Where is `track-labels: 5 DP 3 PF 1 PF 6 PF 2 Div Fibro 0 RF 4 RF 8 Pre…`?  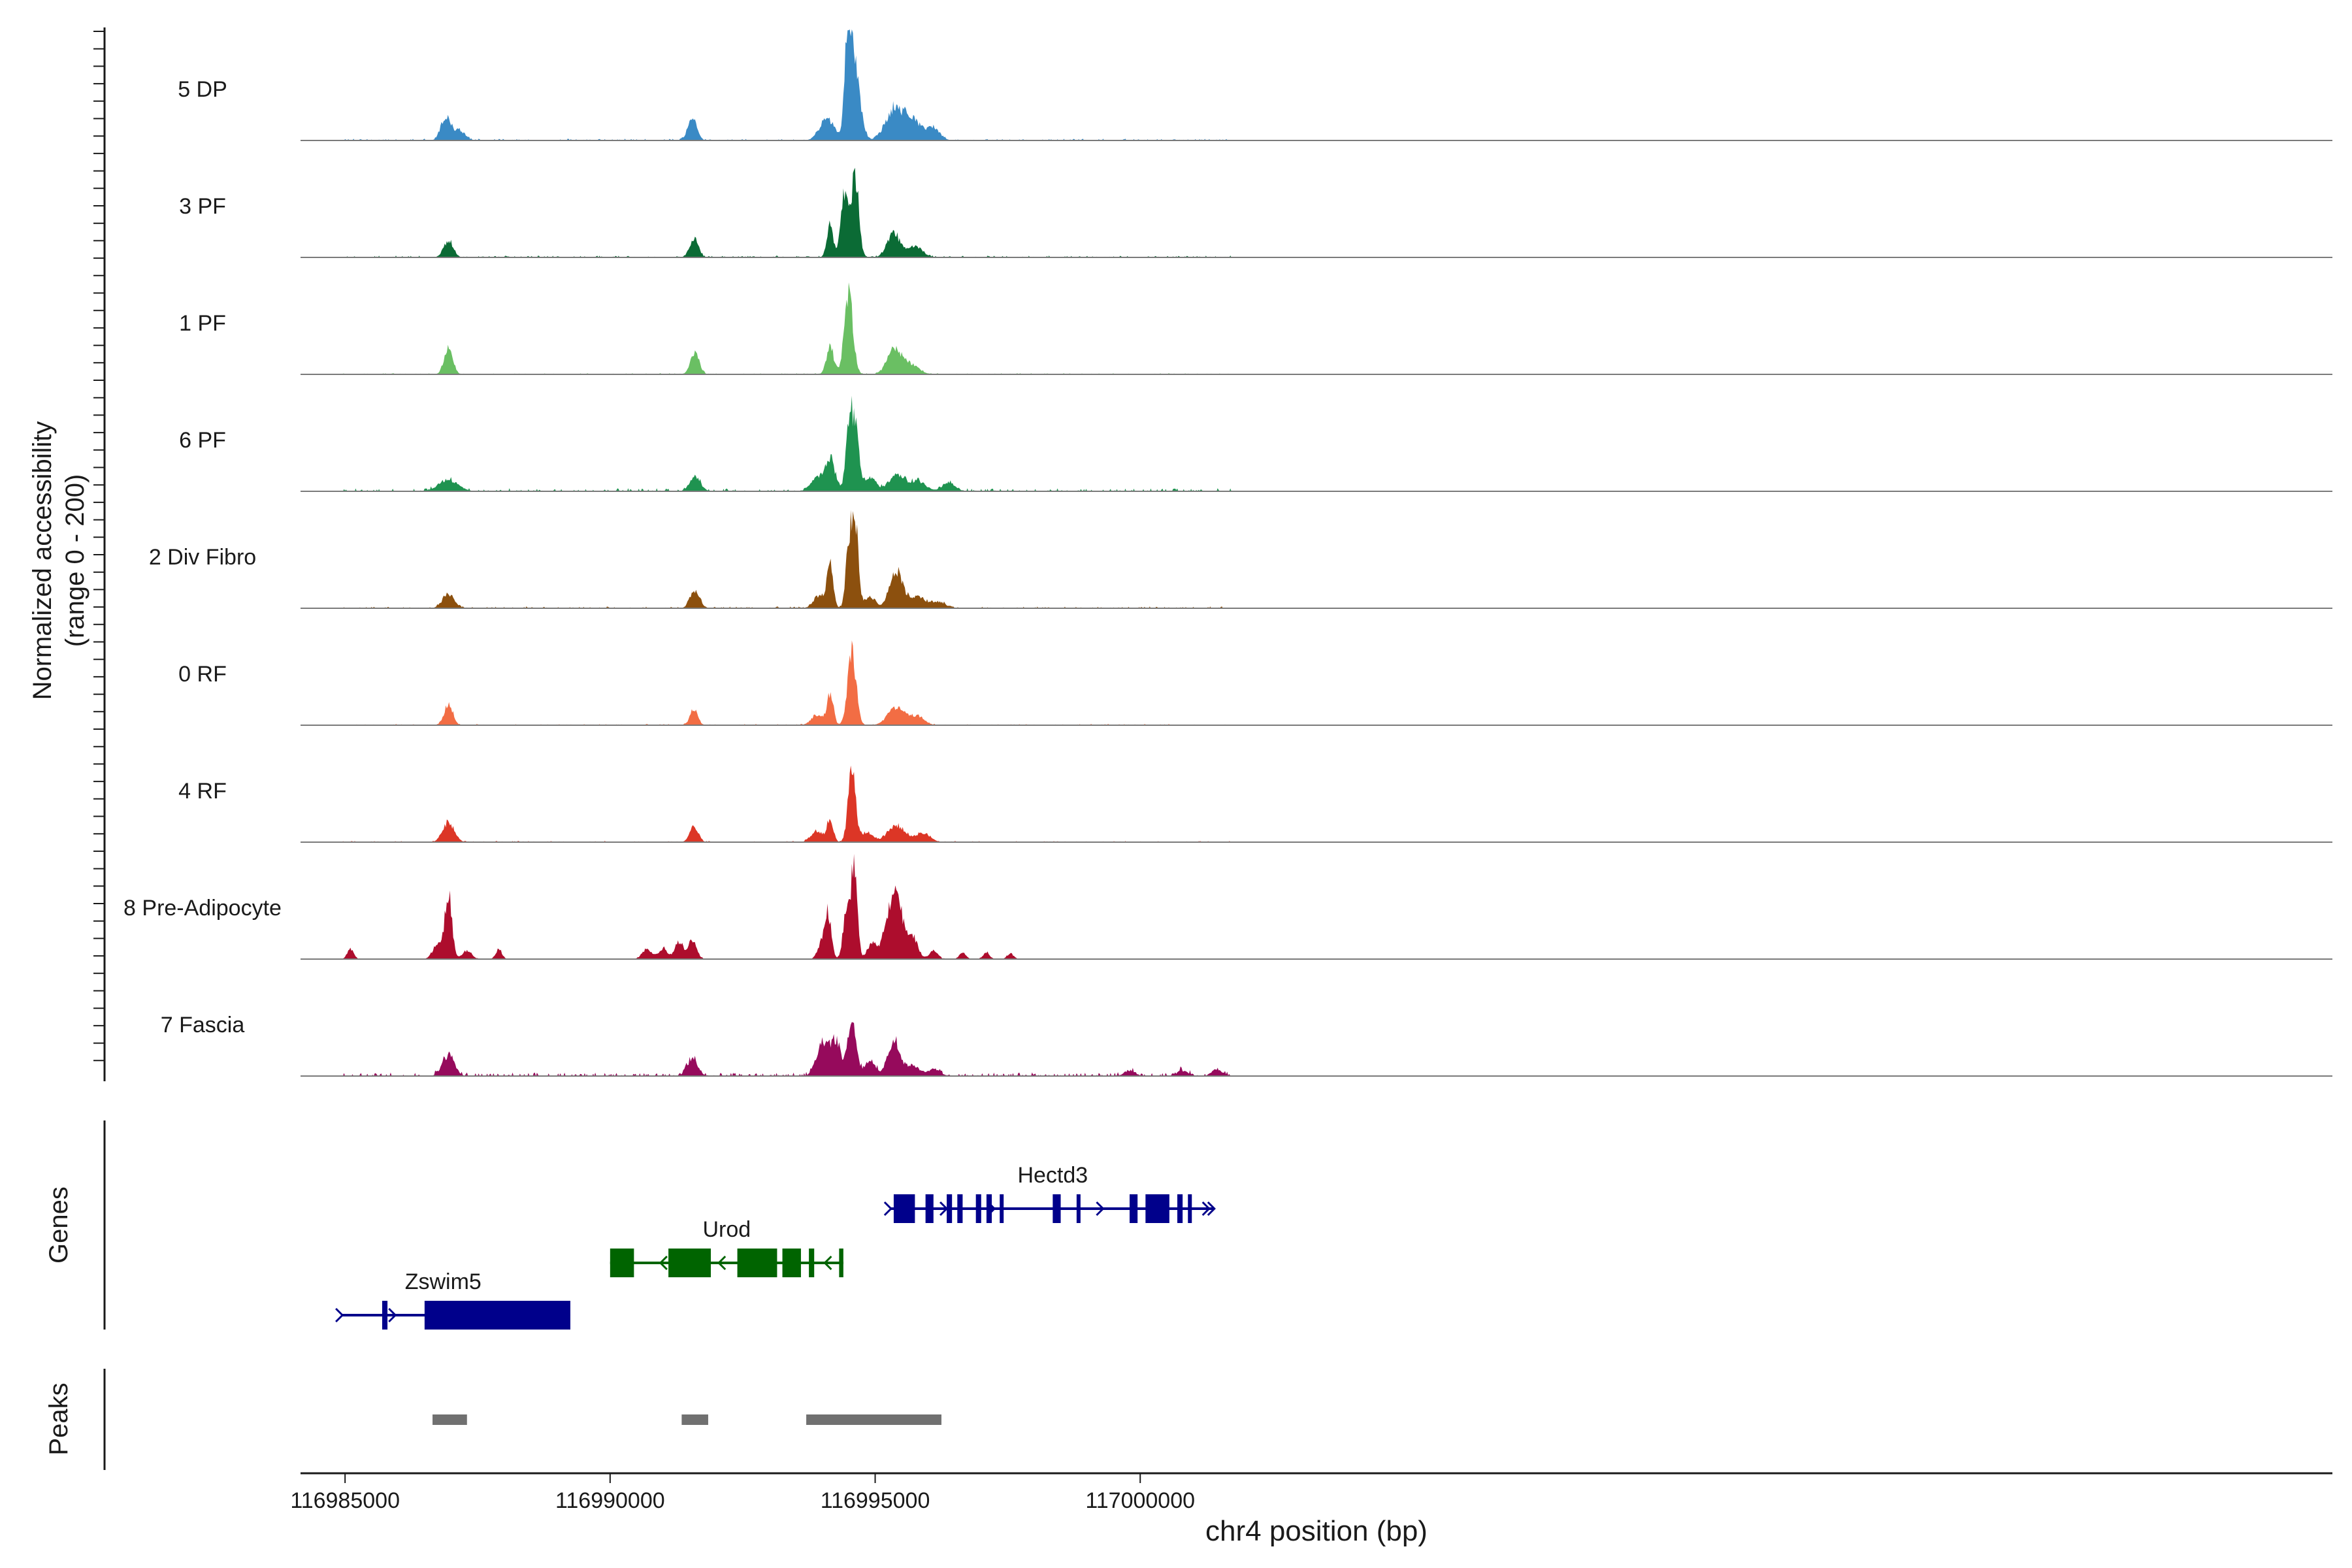
track-labels: 5 DP 3 PF 1 PF 6 PF 2 Div Fibro 0 RF 4 RF 8 Pre… is located at coordinates (202, 557).